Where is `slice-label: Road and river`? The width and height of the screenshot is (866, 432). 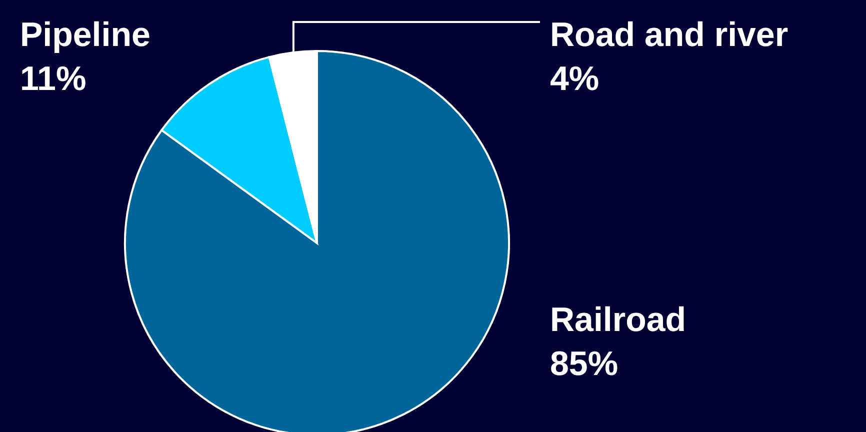 slice-label: Road and river is located at coordinates (669, 35).